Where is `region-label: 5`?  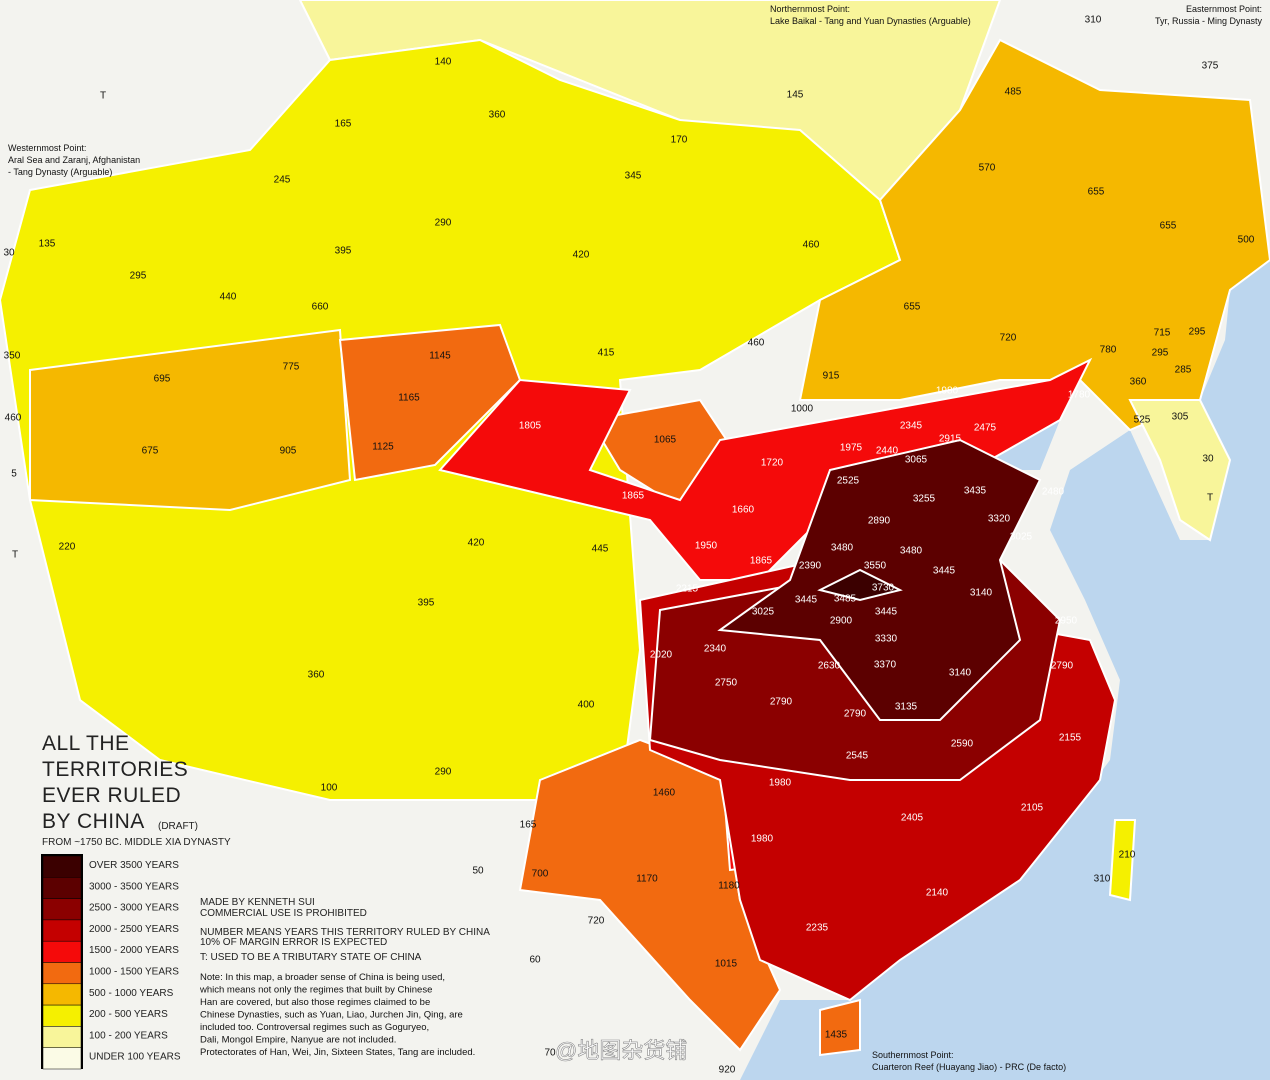
region-label: 5 is located at coordinates (14, 474).